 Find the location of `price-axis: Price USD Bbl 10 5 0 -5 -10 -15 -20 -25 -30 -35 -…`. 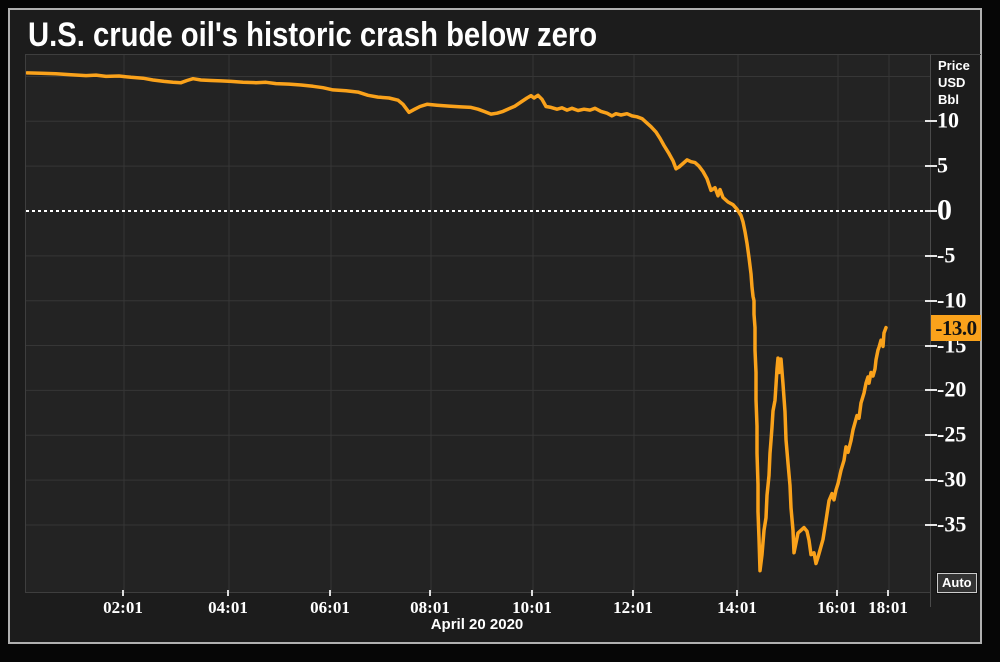

price-axis: Price USD Bbl 10 5 0 -5 -10 -15 -20 -25 -30 -35 -… is located at coordinates (953, 330).